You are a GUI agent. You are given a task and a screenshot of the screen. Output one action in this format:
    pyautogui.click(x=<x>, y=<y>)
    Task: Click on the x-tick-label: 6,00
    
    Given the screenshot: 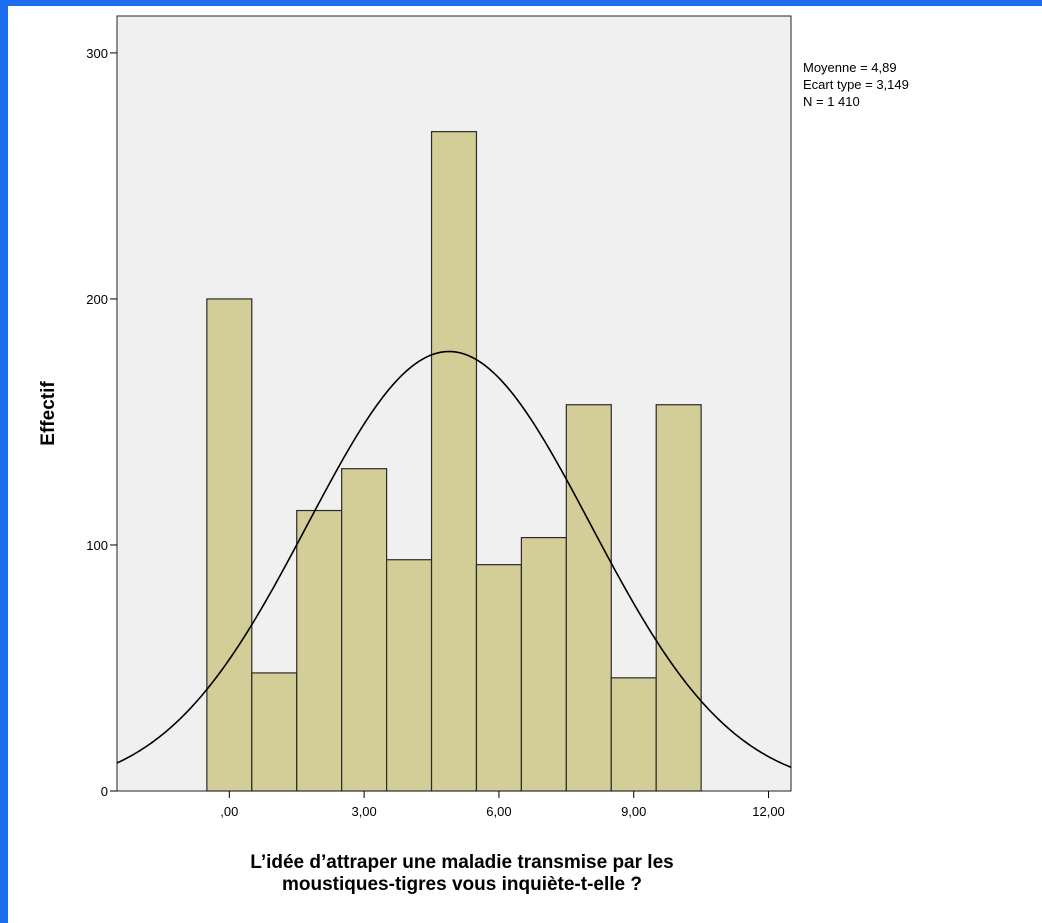 What is the action you would take?
    pyautogui.click(x=498, y=811)
    